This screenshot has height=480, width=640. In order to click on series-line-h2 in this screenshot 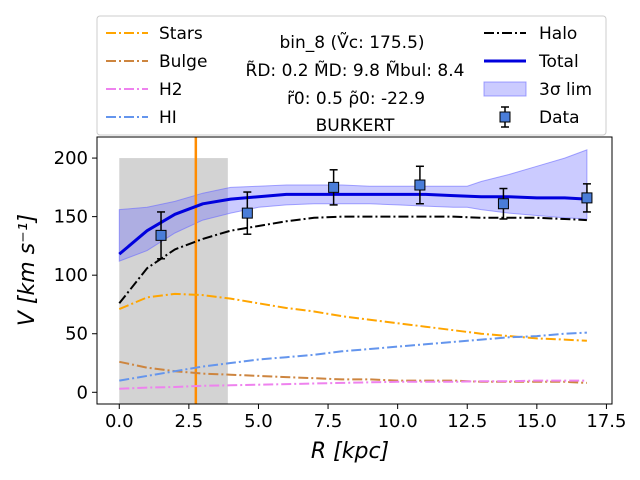, I will do `click(353, 384)`.